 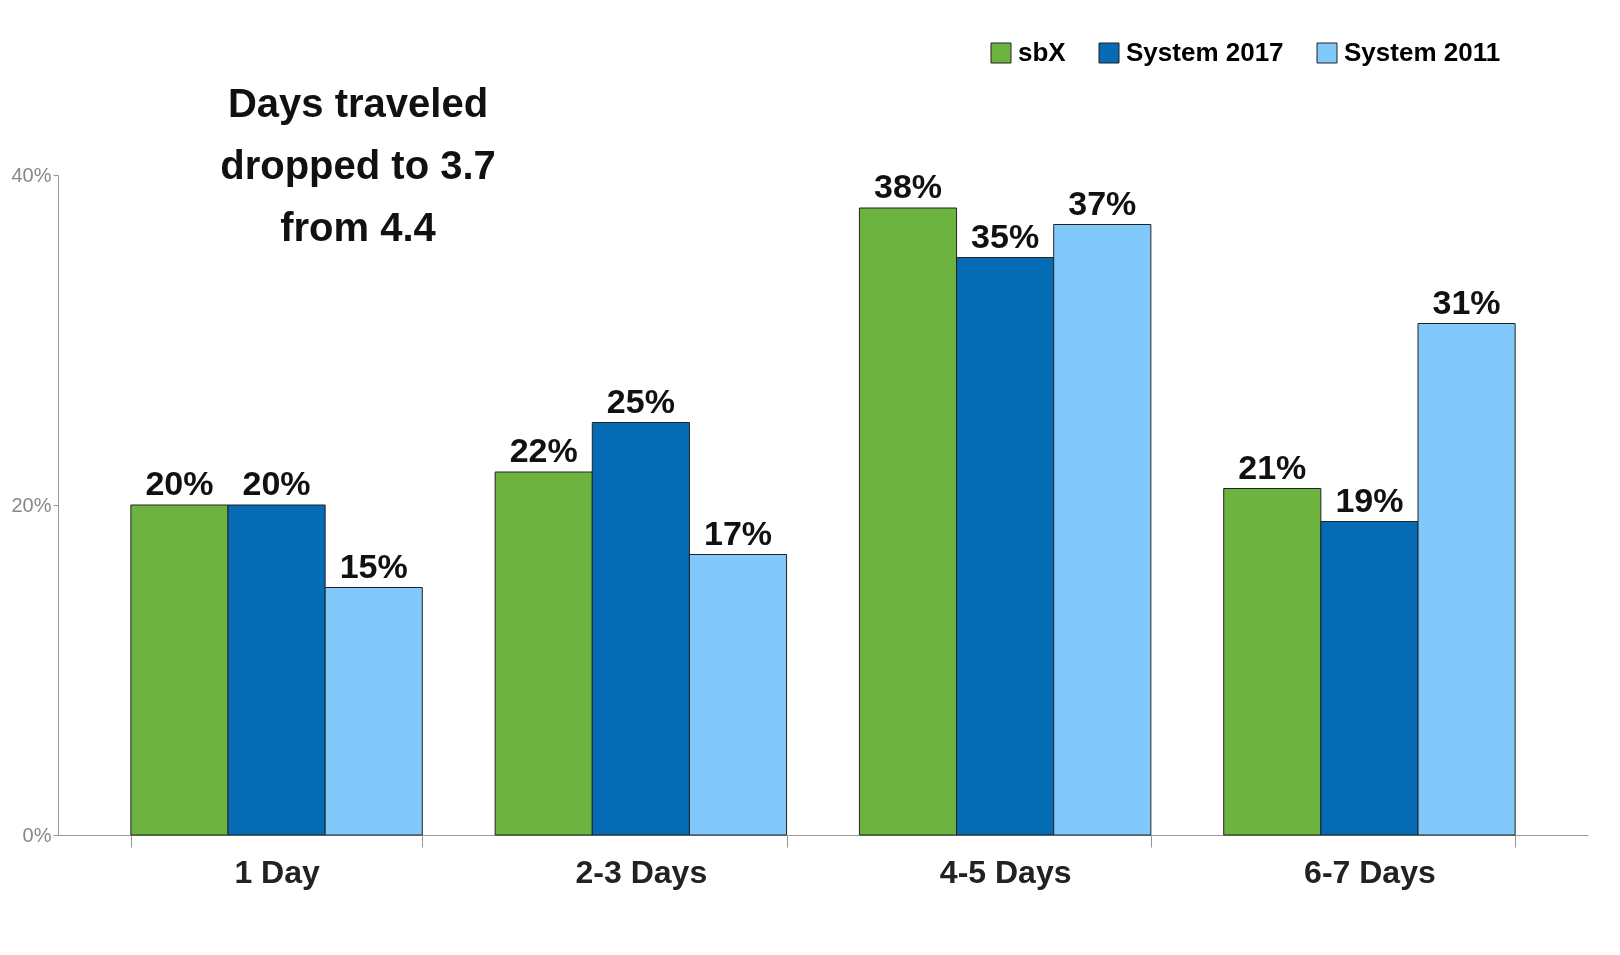 What do you see at coordinates (738, 532) in the screenshot?
I see `data-label: 17%` at bounding box center [738, 532].